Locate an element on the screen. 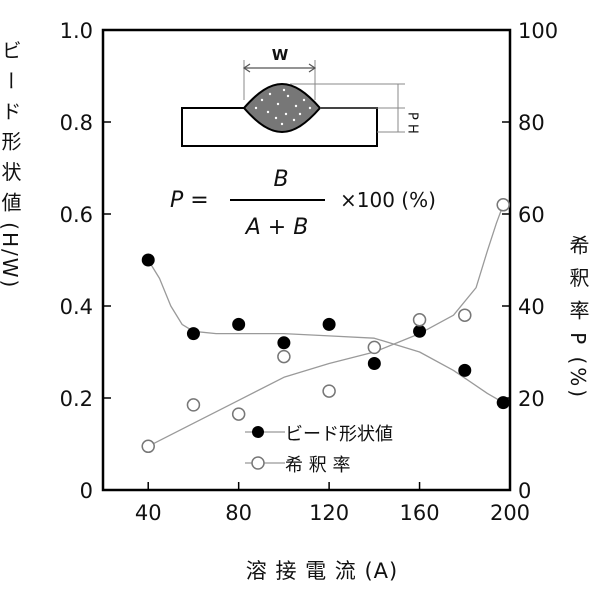 The image size is (600, 590). legend-label-bead: ビード形状値 is located at coordinates (339, 434).